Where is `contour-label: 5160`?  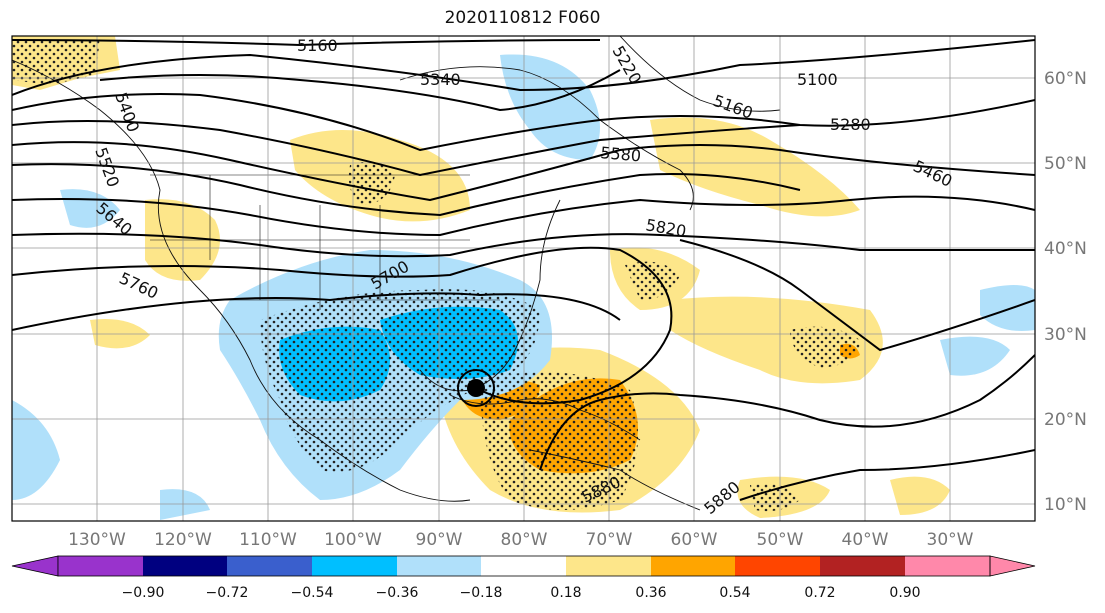 contour-label: 5160 is located at coordinates (317, 45).